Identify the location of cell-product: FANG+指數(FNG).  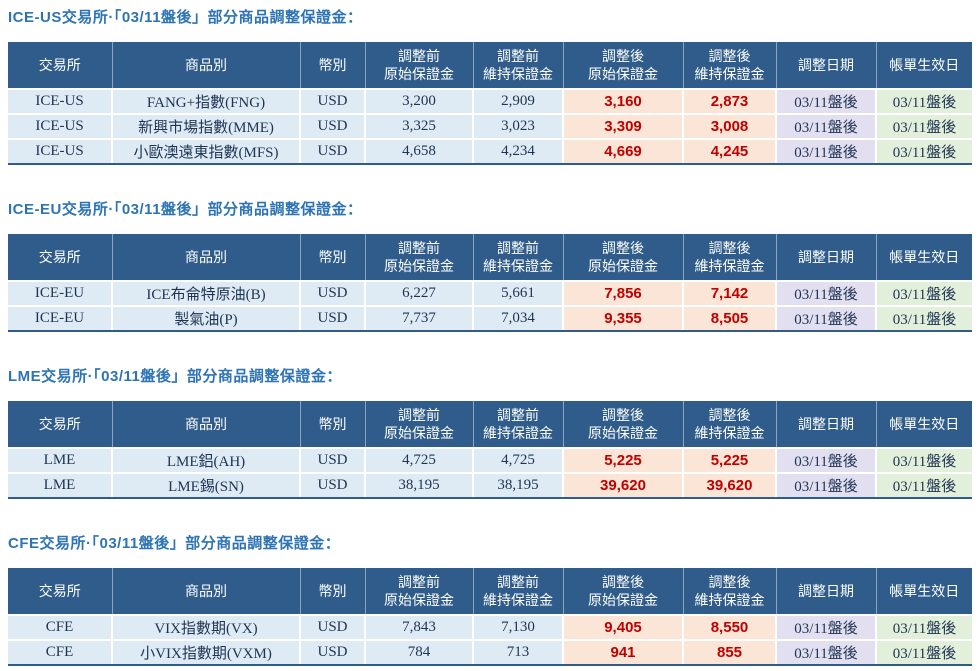
(206, 101).